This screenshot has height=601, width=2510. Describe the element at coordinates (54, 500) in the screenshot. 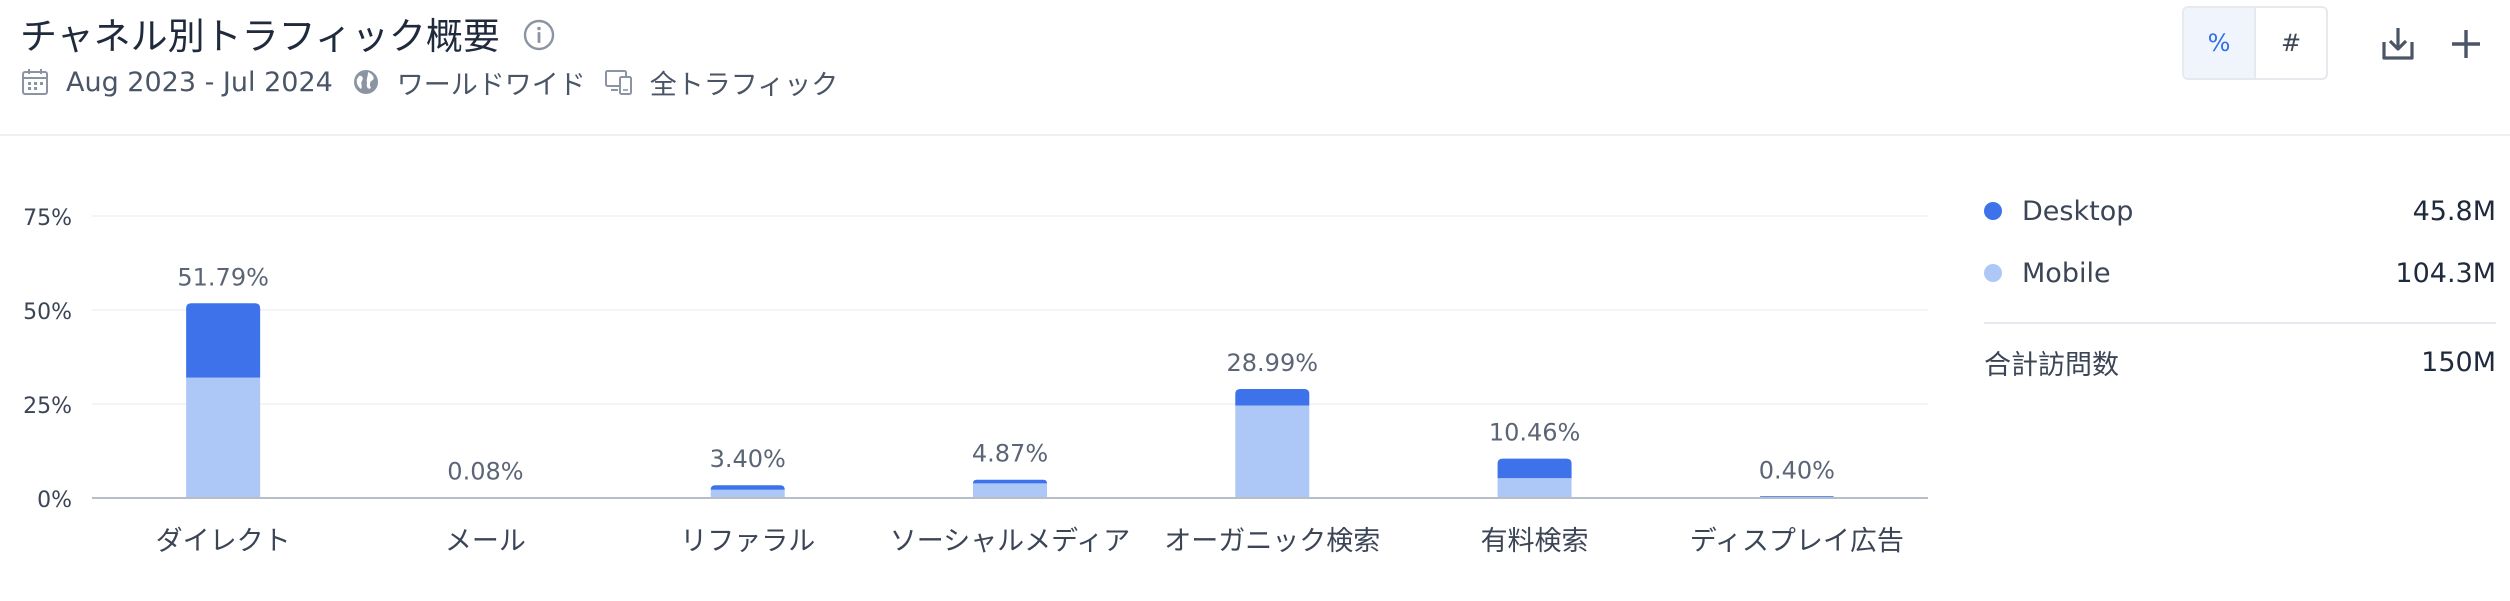

I see `y-tick-label: 0%` at that location.